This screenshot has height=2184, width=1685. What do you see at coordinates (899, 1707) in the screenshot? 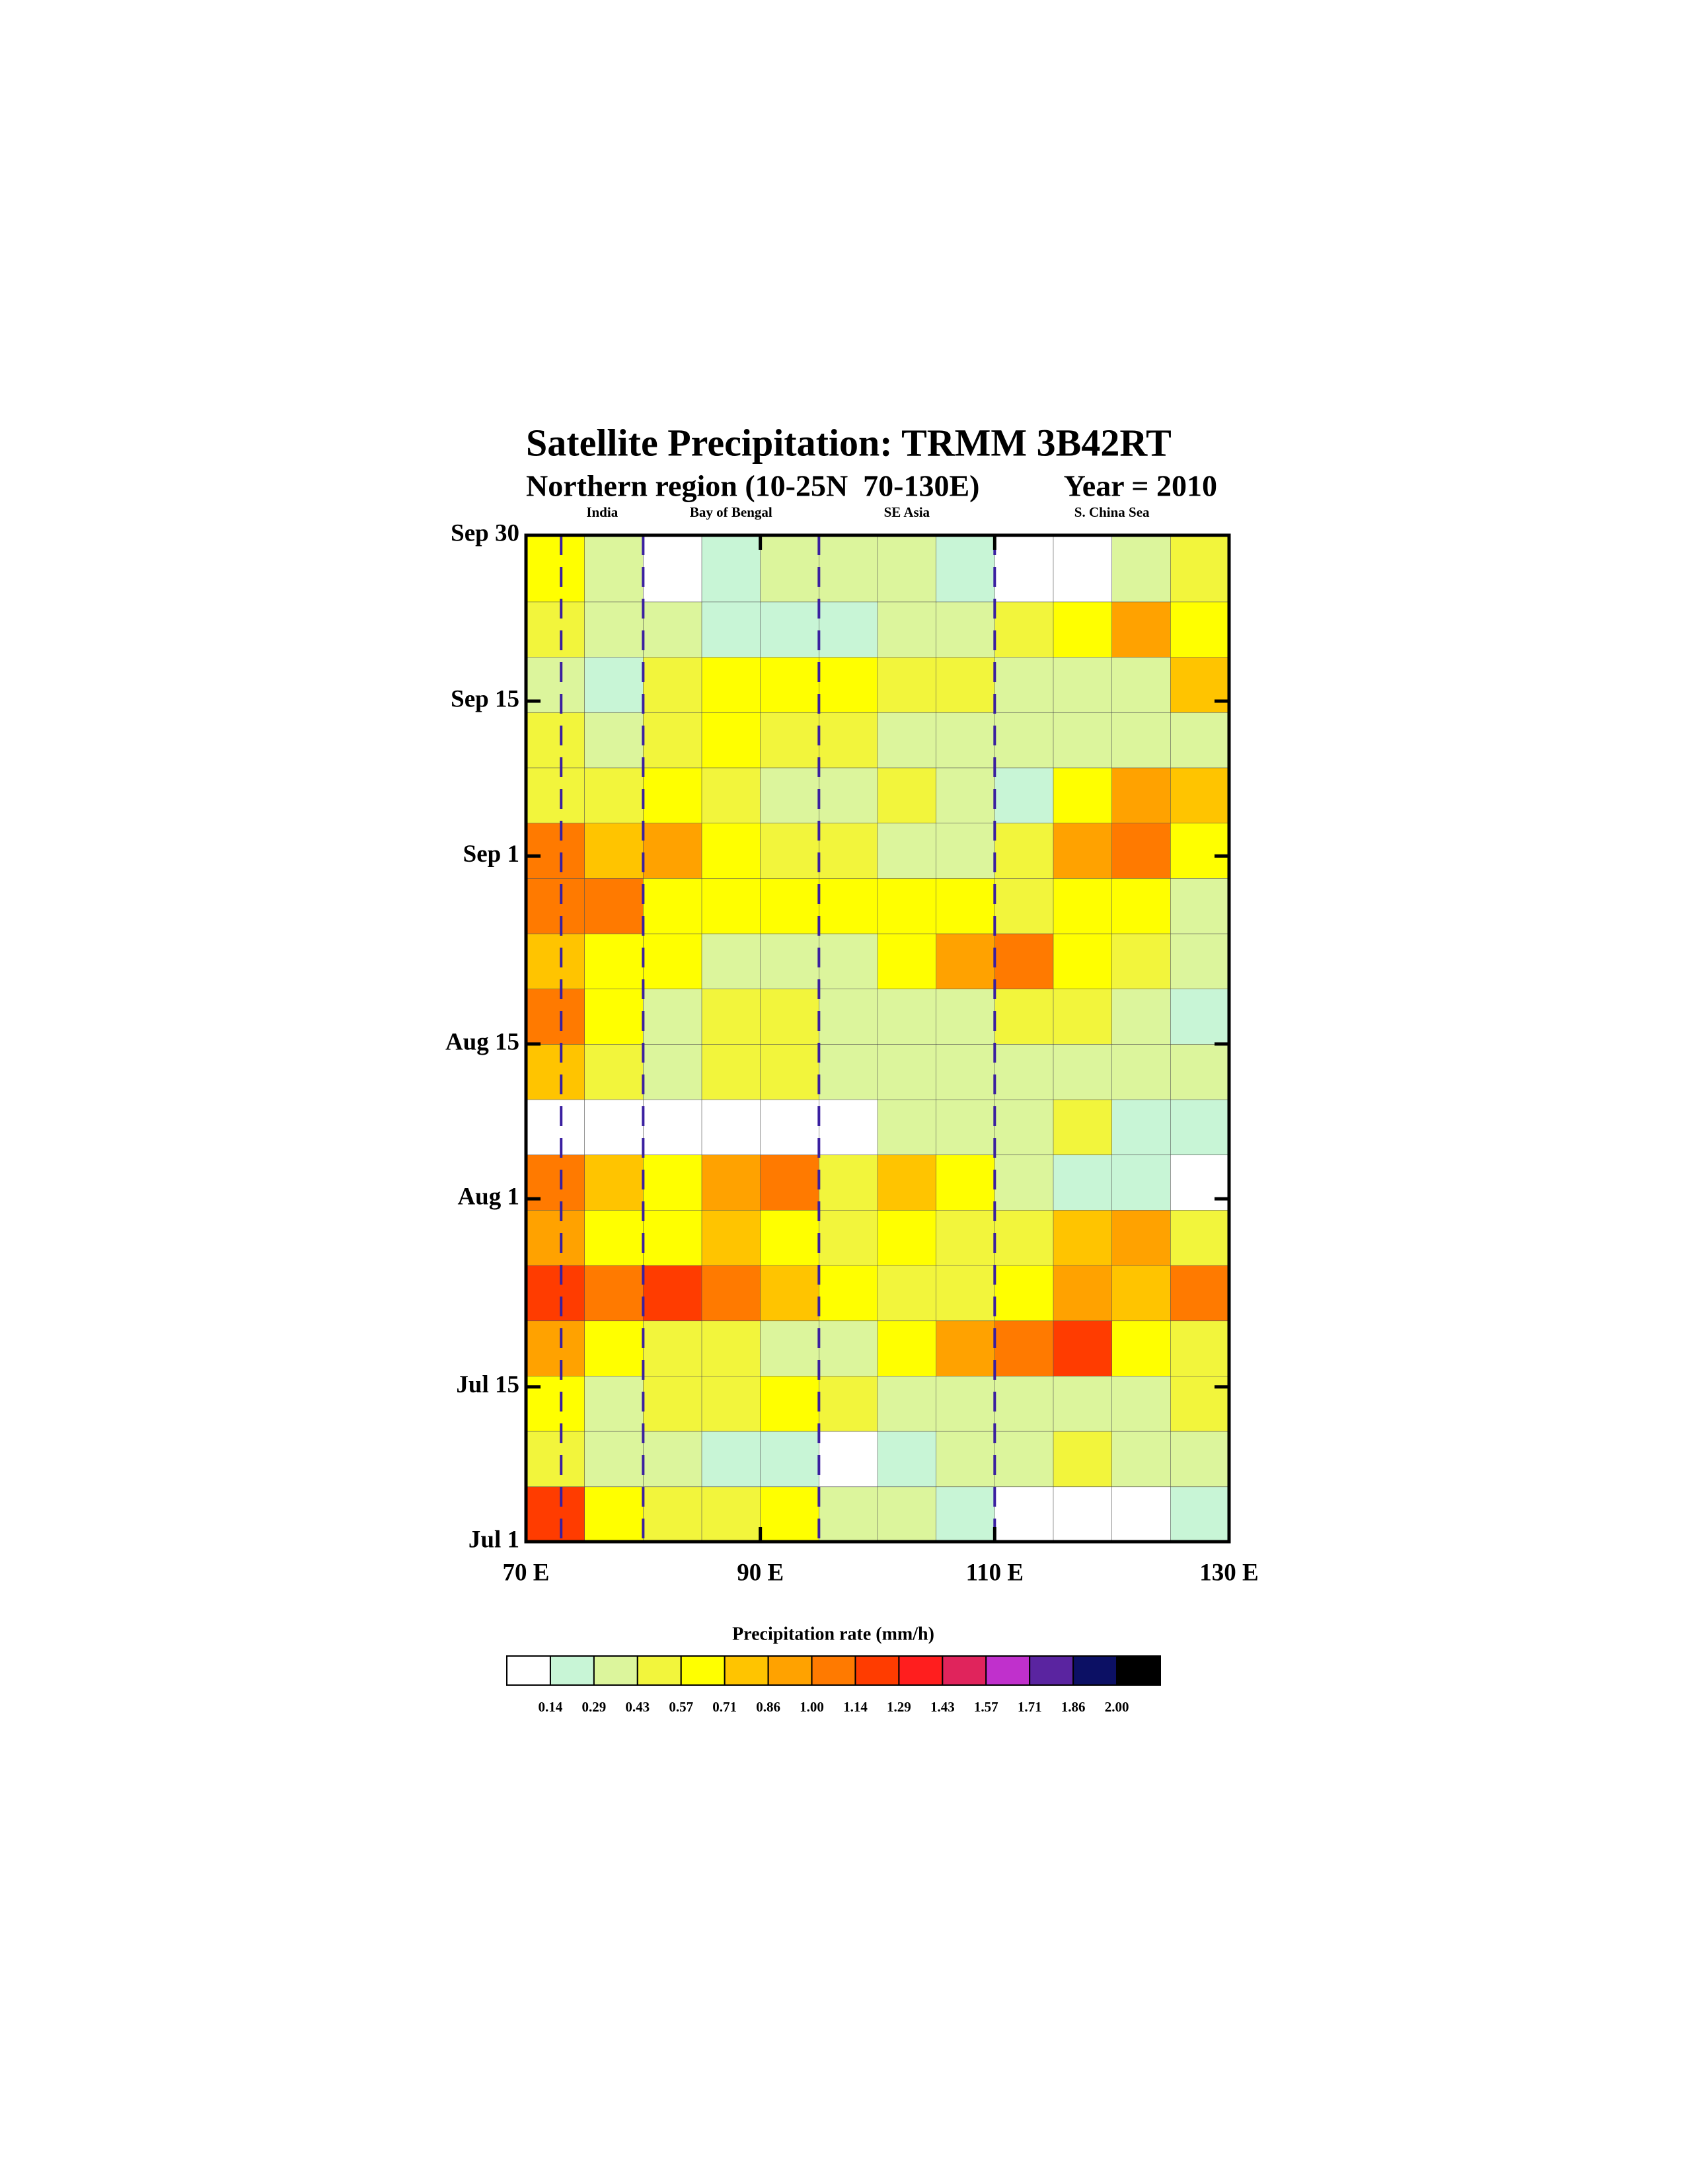
I see `colorbar-tick-label: 1.29` at bounding box center [899, 1707].